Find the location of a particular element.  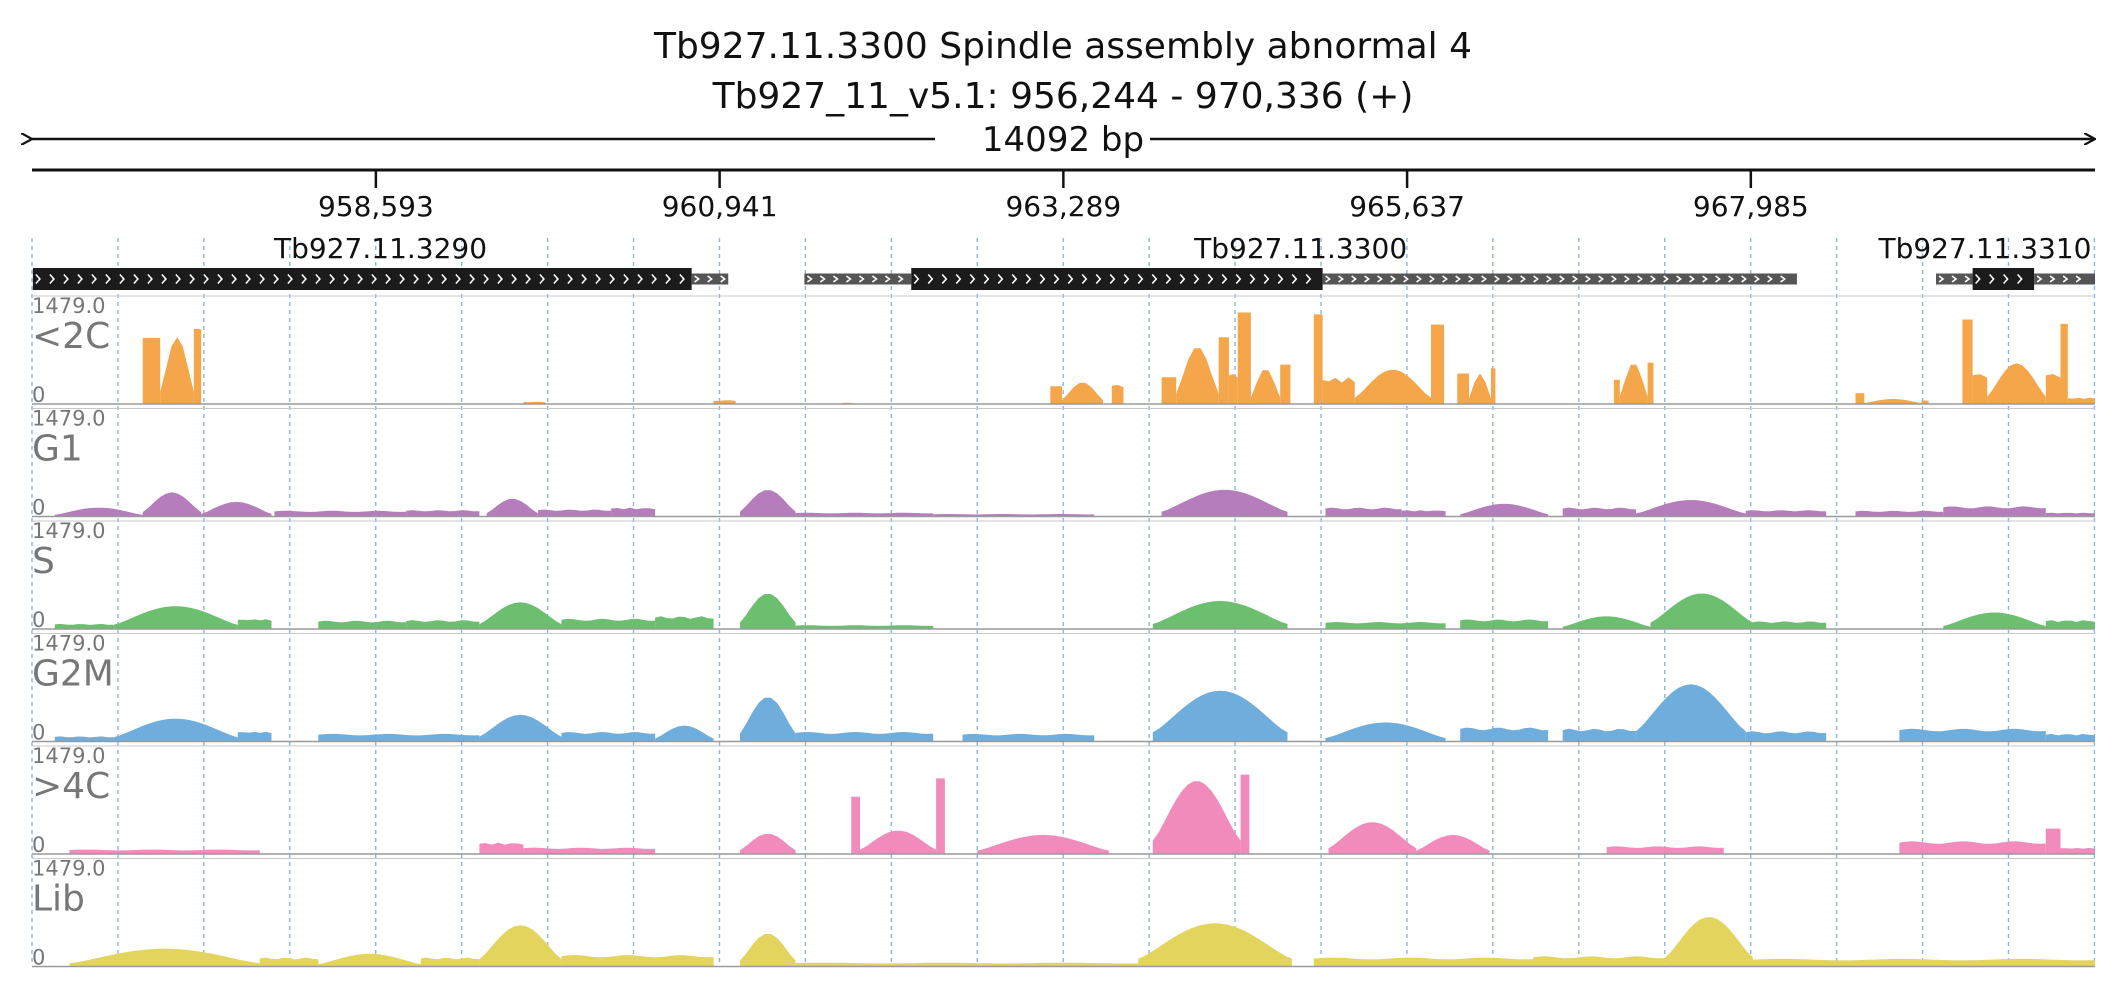

track-name-label: G2M is located at coordinates (73, 674).